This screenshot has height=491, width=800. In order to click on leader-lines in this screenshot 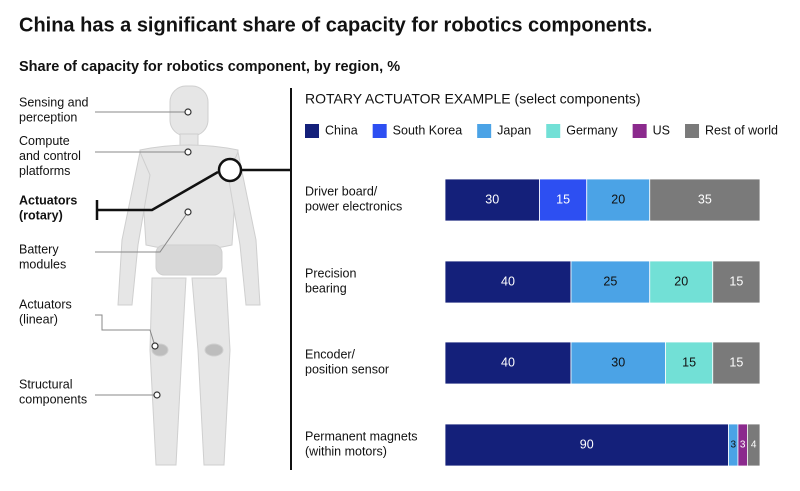, I will do `click(142, 253)`.